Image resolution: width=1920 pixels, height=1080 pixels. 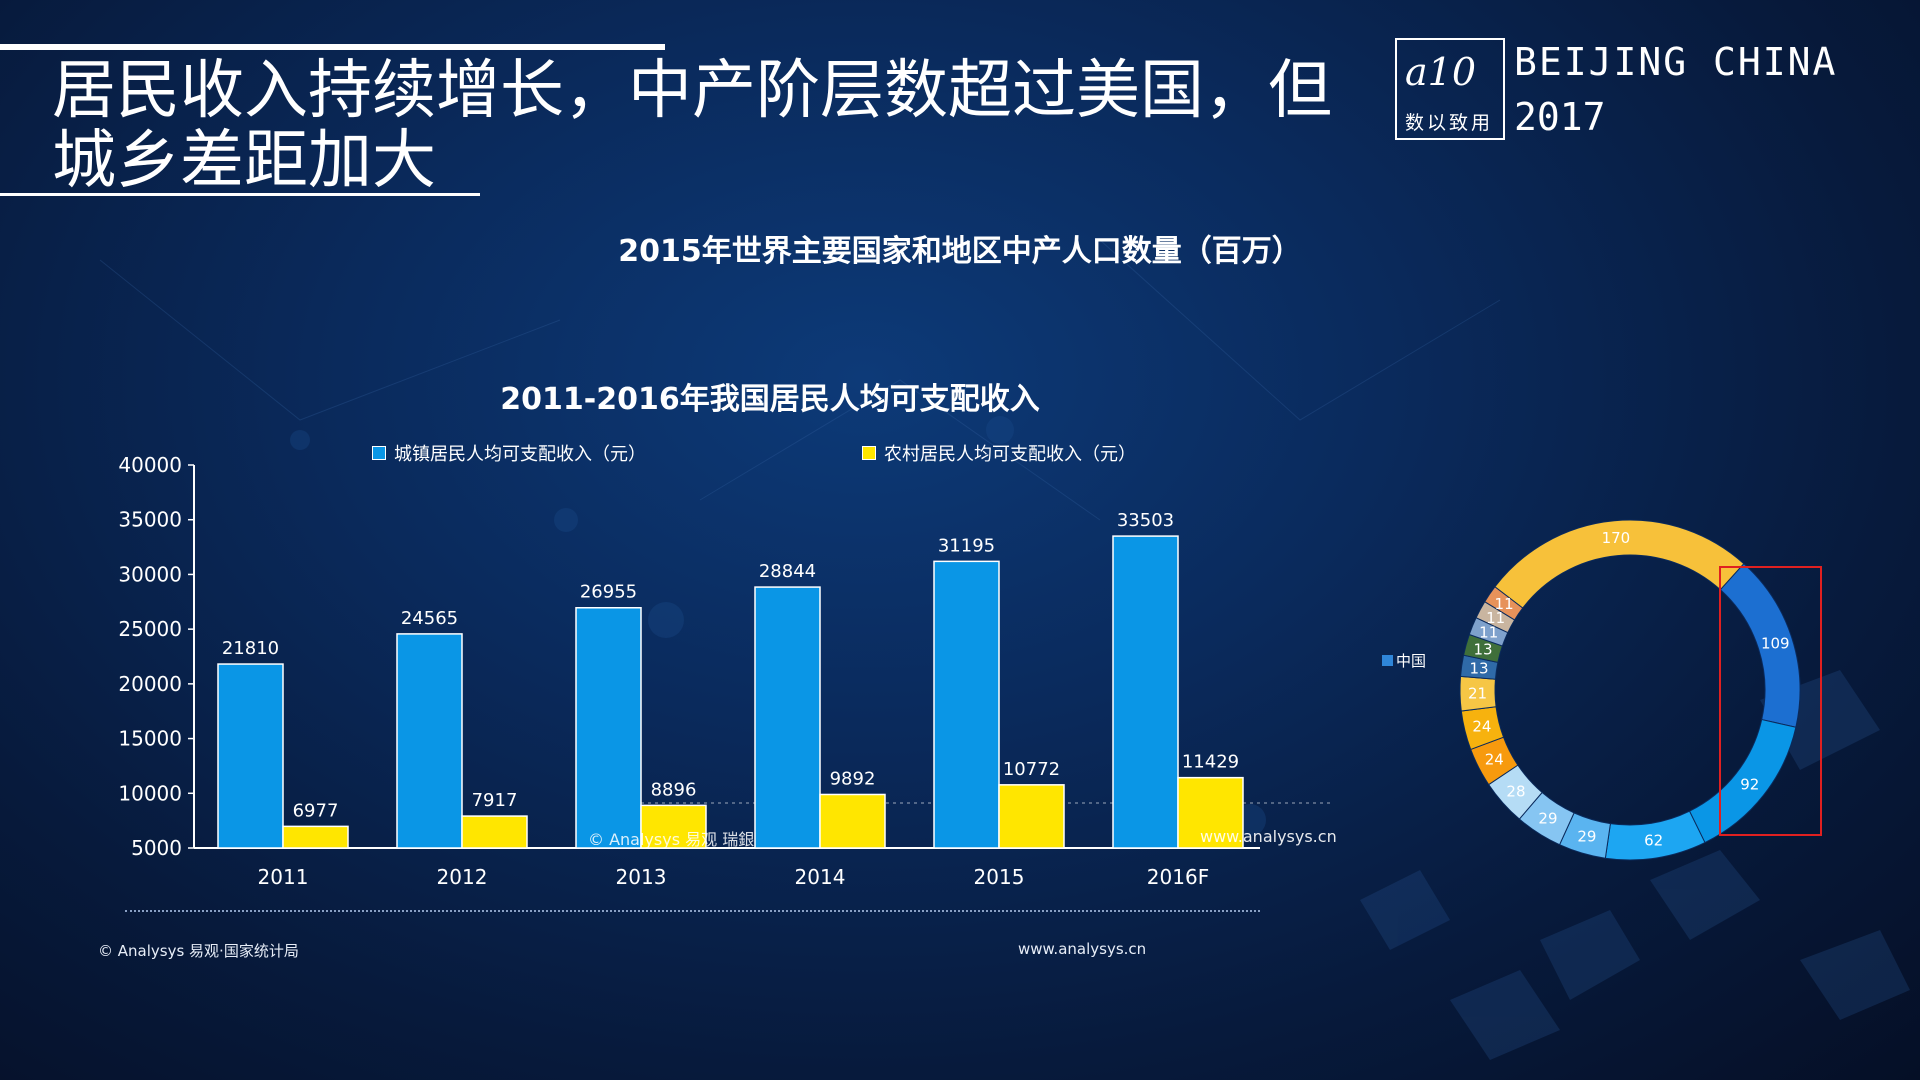 What do you see at coordinates (966, 545) in the screenshot?
I see `bar-value-label: 31195` at bounding box center [966, 545].